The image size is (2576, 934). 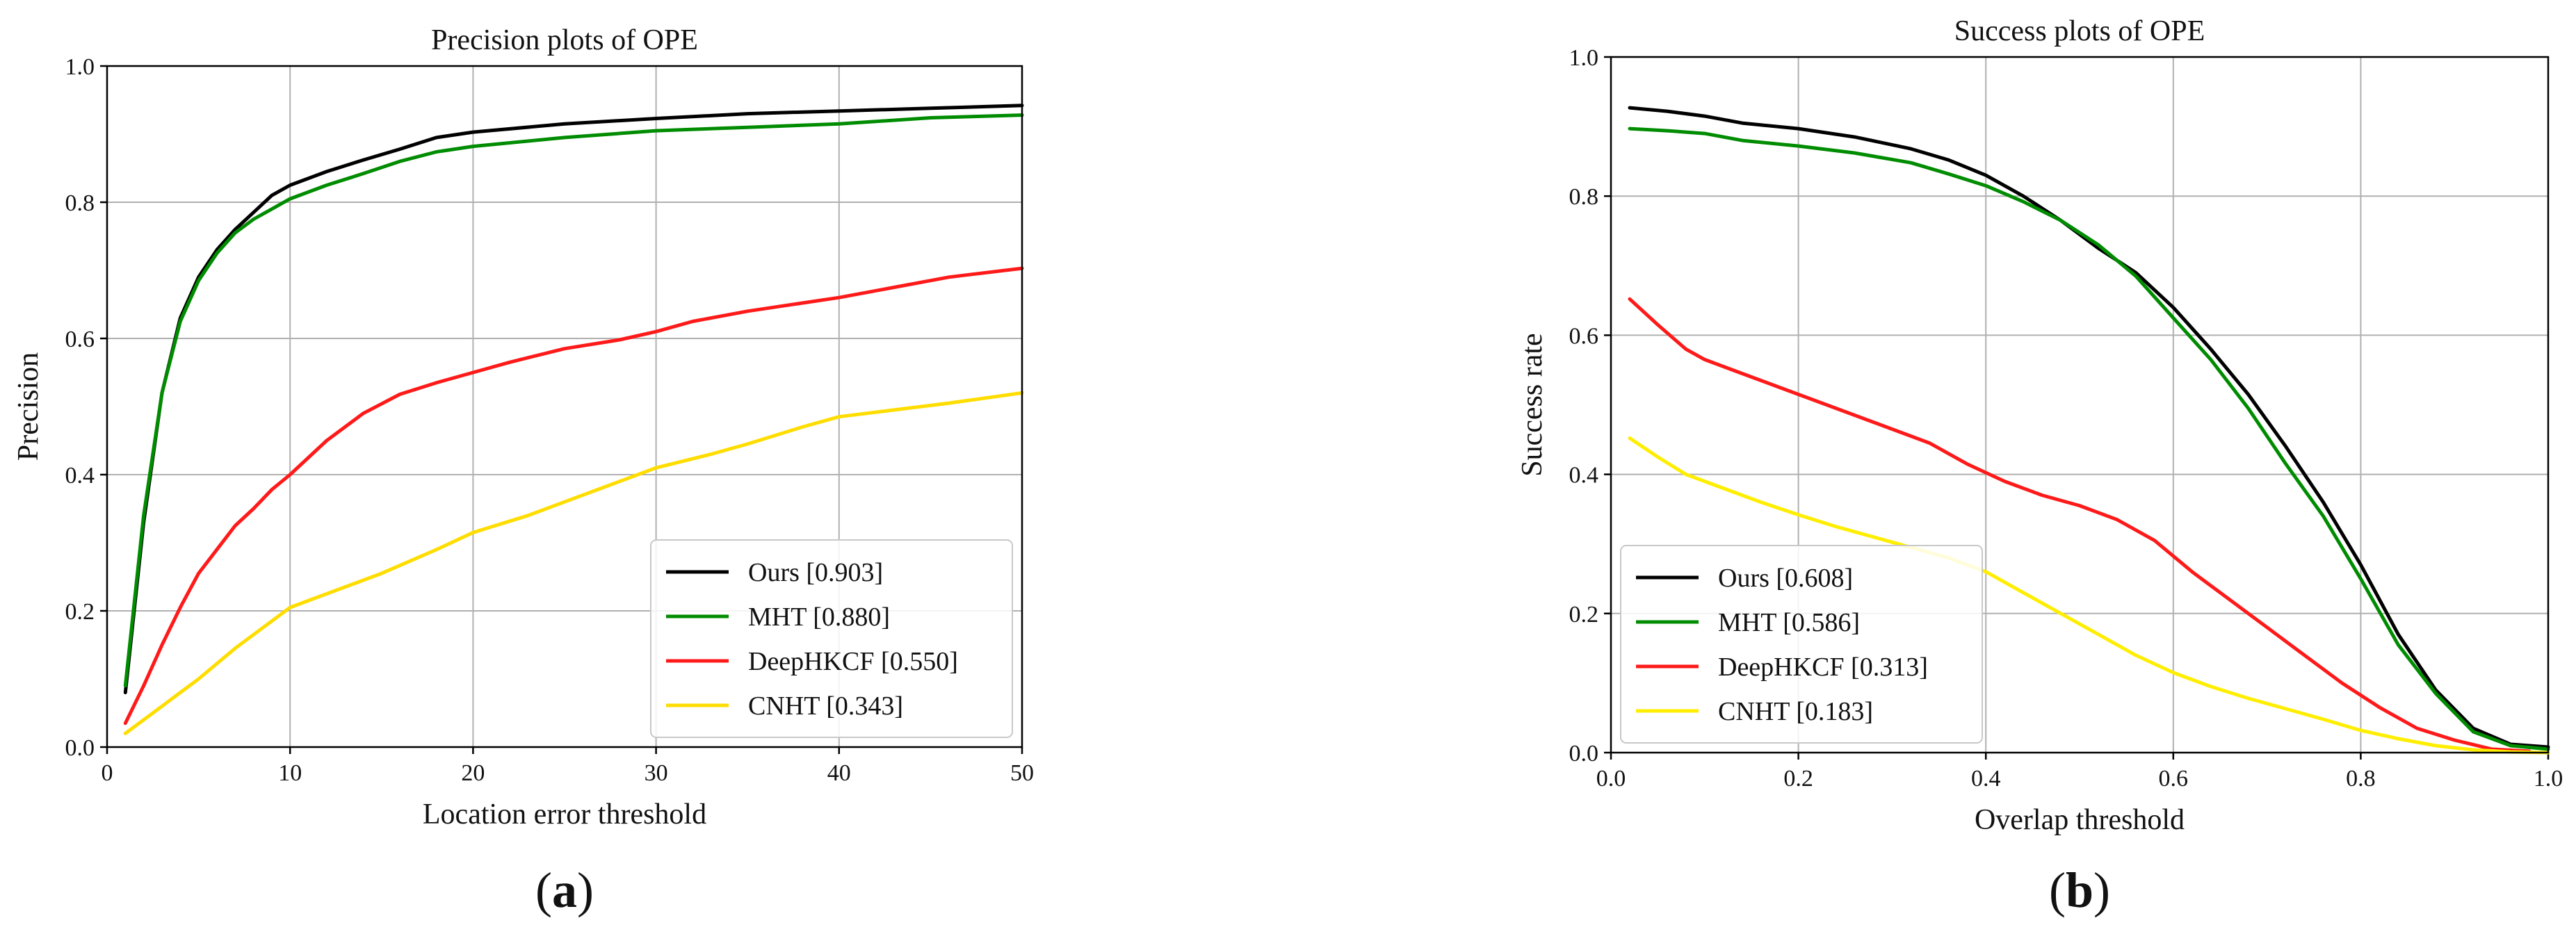 What do you see at coordinates (1584, 476) in the screenshot?
I see `success-ytick-label: 0.4` at bounding box center [1584, 476].